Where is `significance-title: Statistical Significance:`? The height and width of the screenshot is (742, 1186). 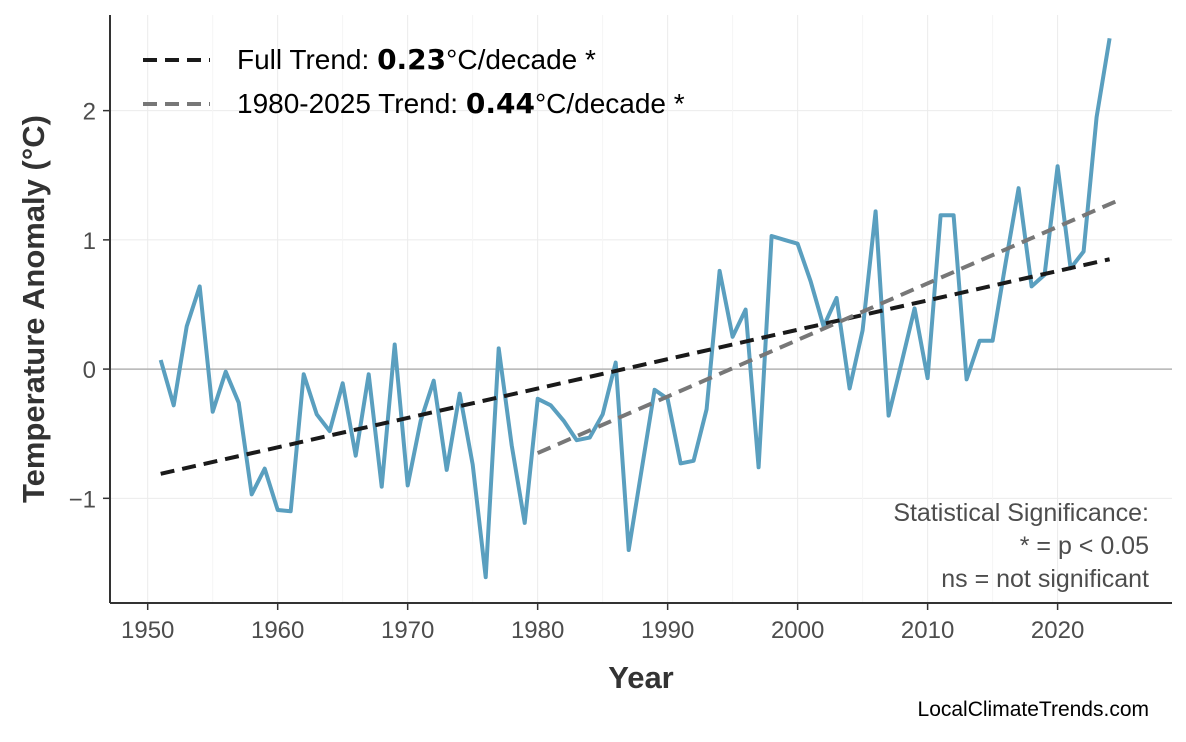
significance-title: Statistical Significance: is located at coordinates (1021, 513).